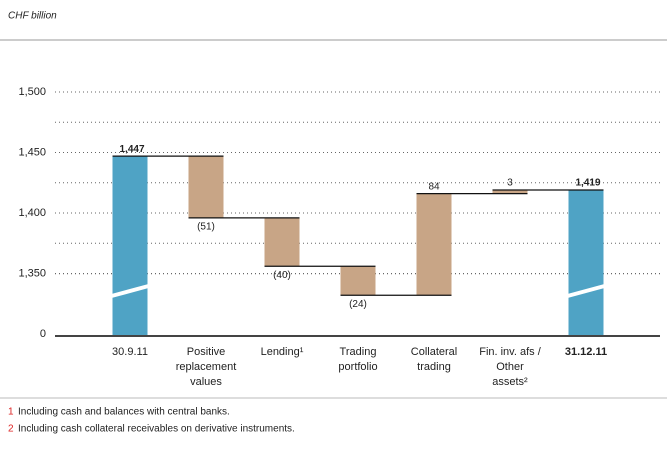 The image size is (667, 452). What do you see at coordinates (43, 334) in the screenshot?
I see `y-tick-label: 0` at bounding box center [43, 334].